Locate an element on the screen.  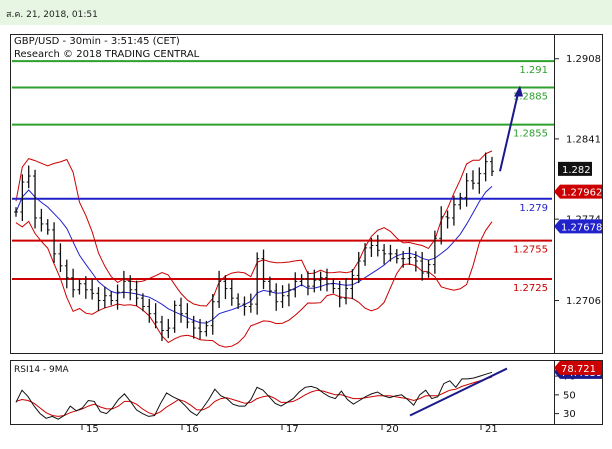
x-tick-label: 20 is located at coordinates (392, 429).